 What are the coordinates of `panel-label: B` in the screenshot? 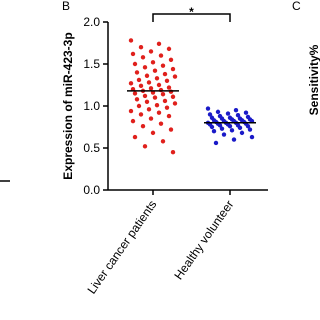 It's located at (66, 6).